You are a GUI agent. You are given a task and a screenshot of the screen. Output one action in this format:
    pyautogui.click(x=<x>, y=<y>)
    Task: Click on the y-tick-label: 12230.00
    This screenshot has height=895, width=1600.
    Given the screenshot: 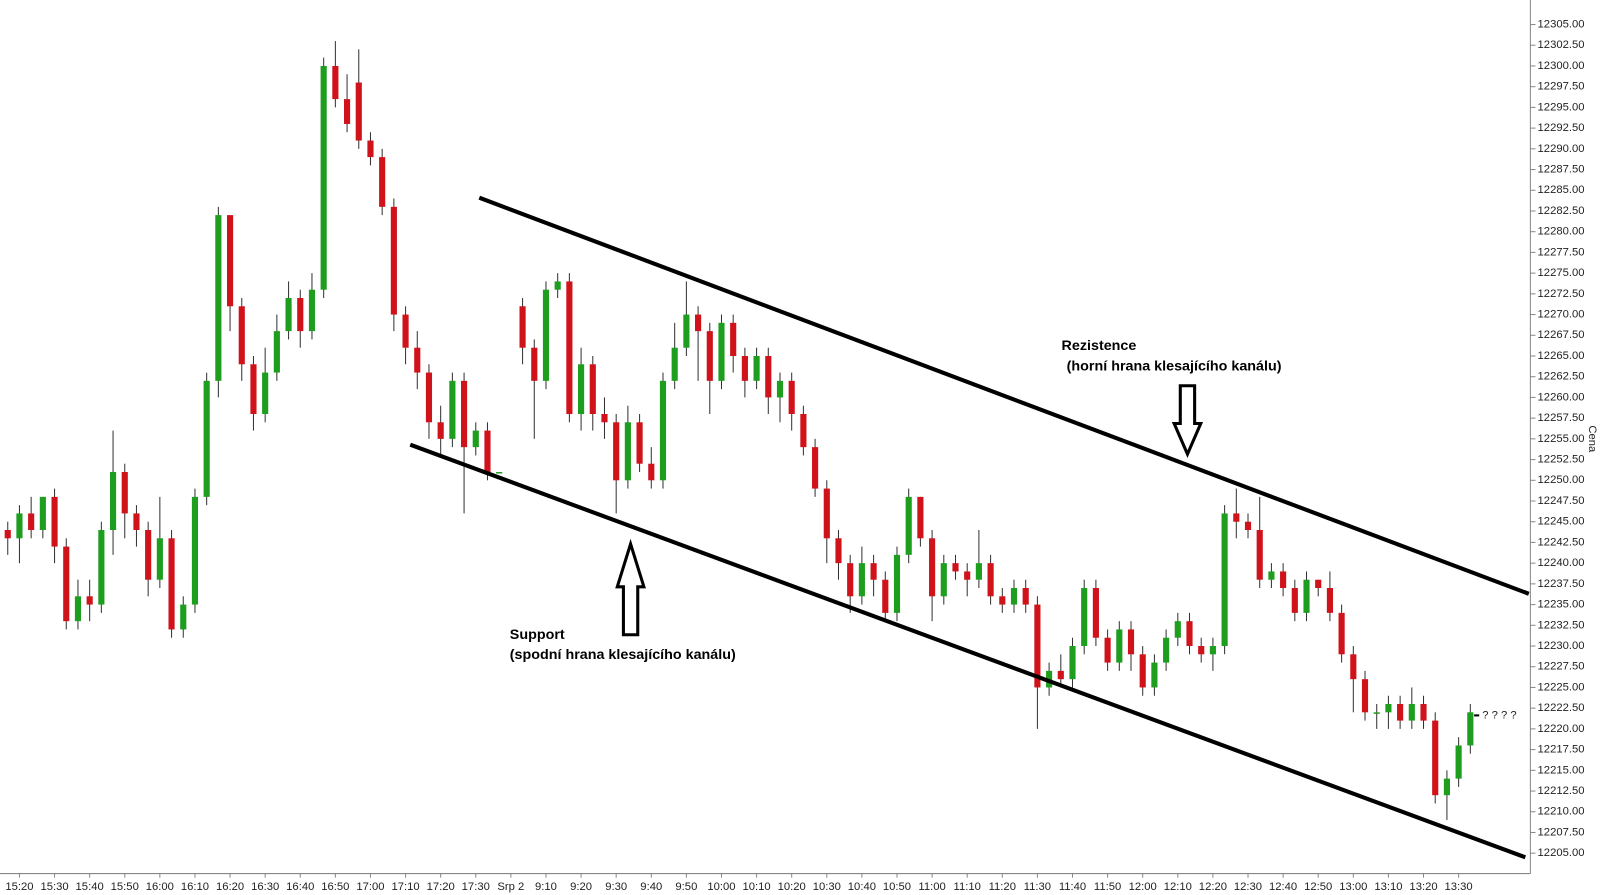 What is the action you would take?
    pyautogui.click(x=1561, y=646)
    